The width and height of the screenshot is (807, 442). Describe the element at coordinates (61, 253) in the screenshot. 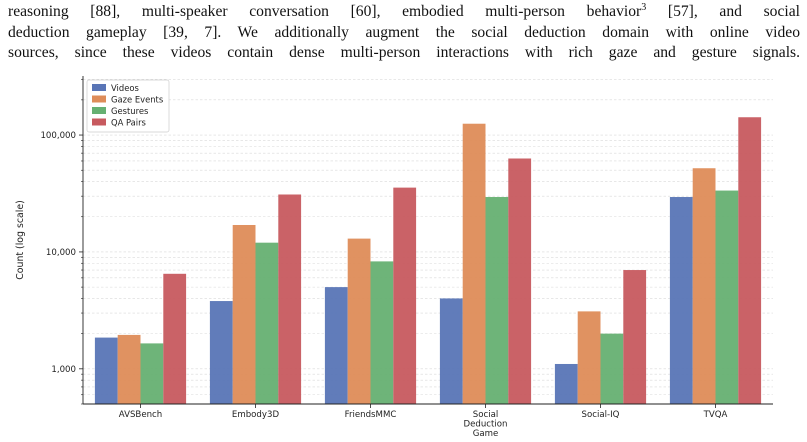

I see `y-tick-label: 10,000` at that location.